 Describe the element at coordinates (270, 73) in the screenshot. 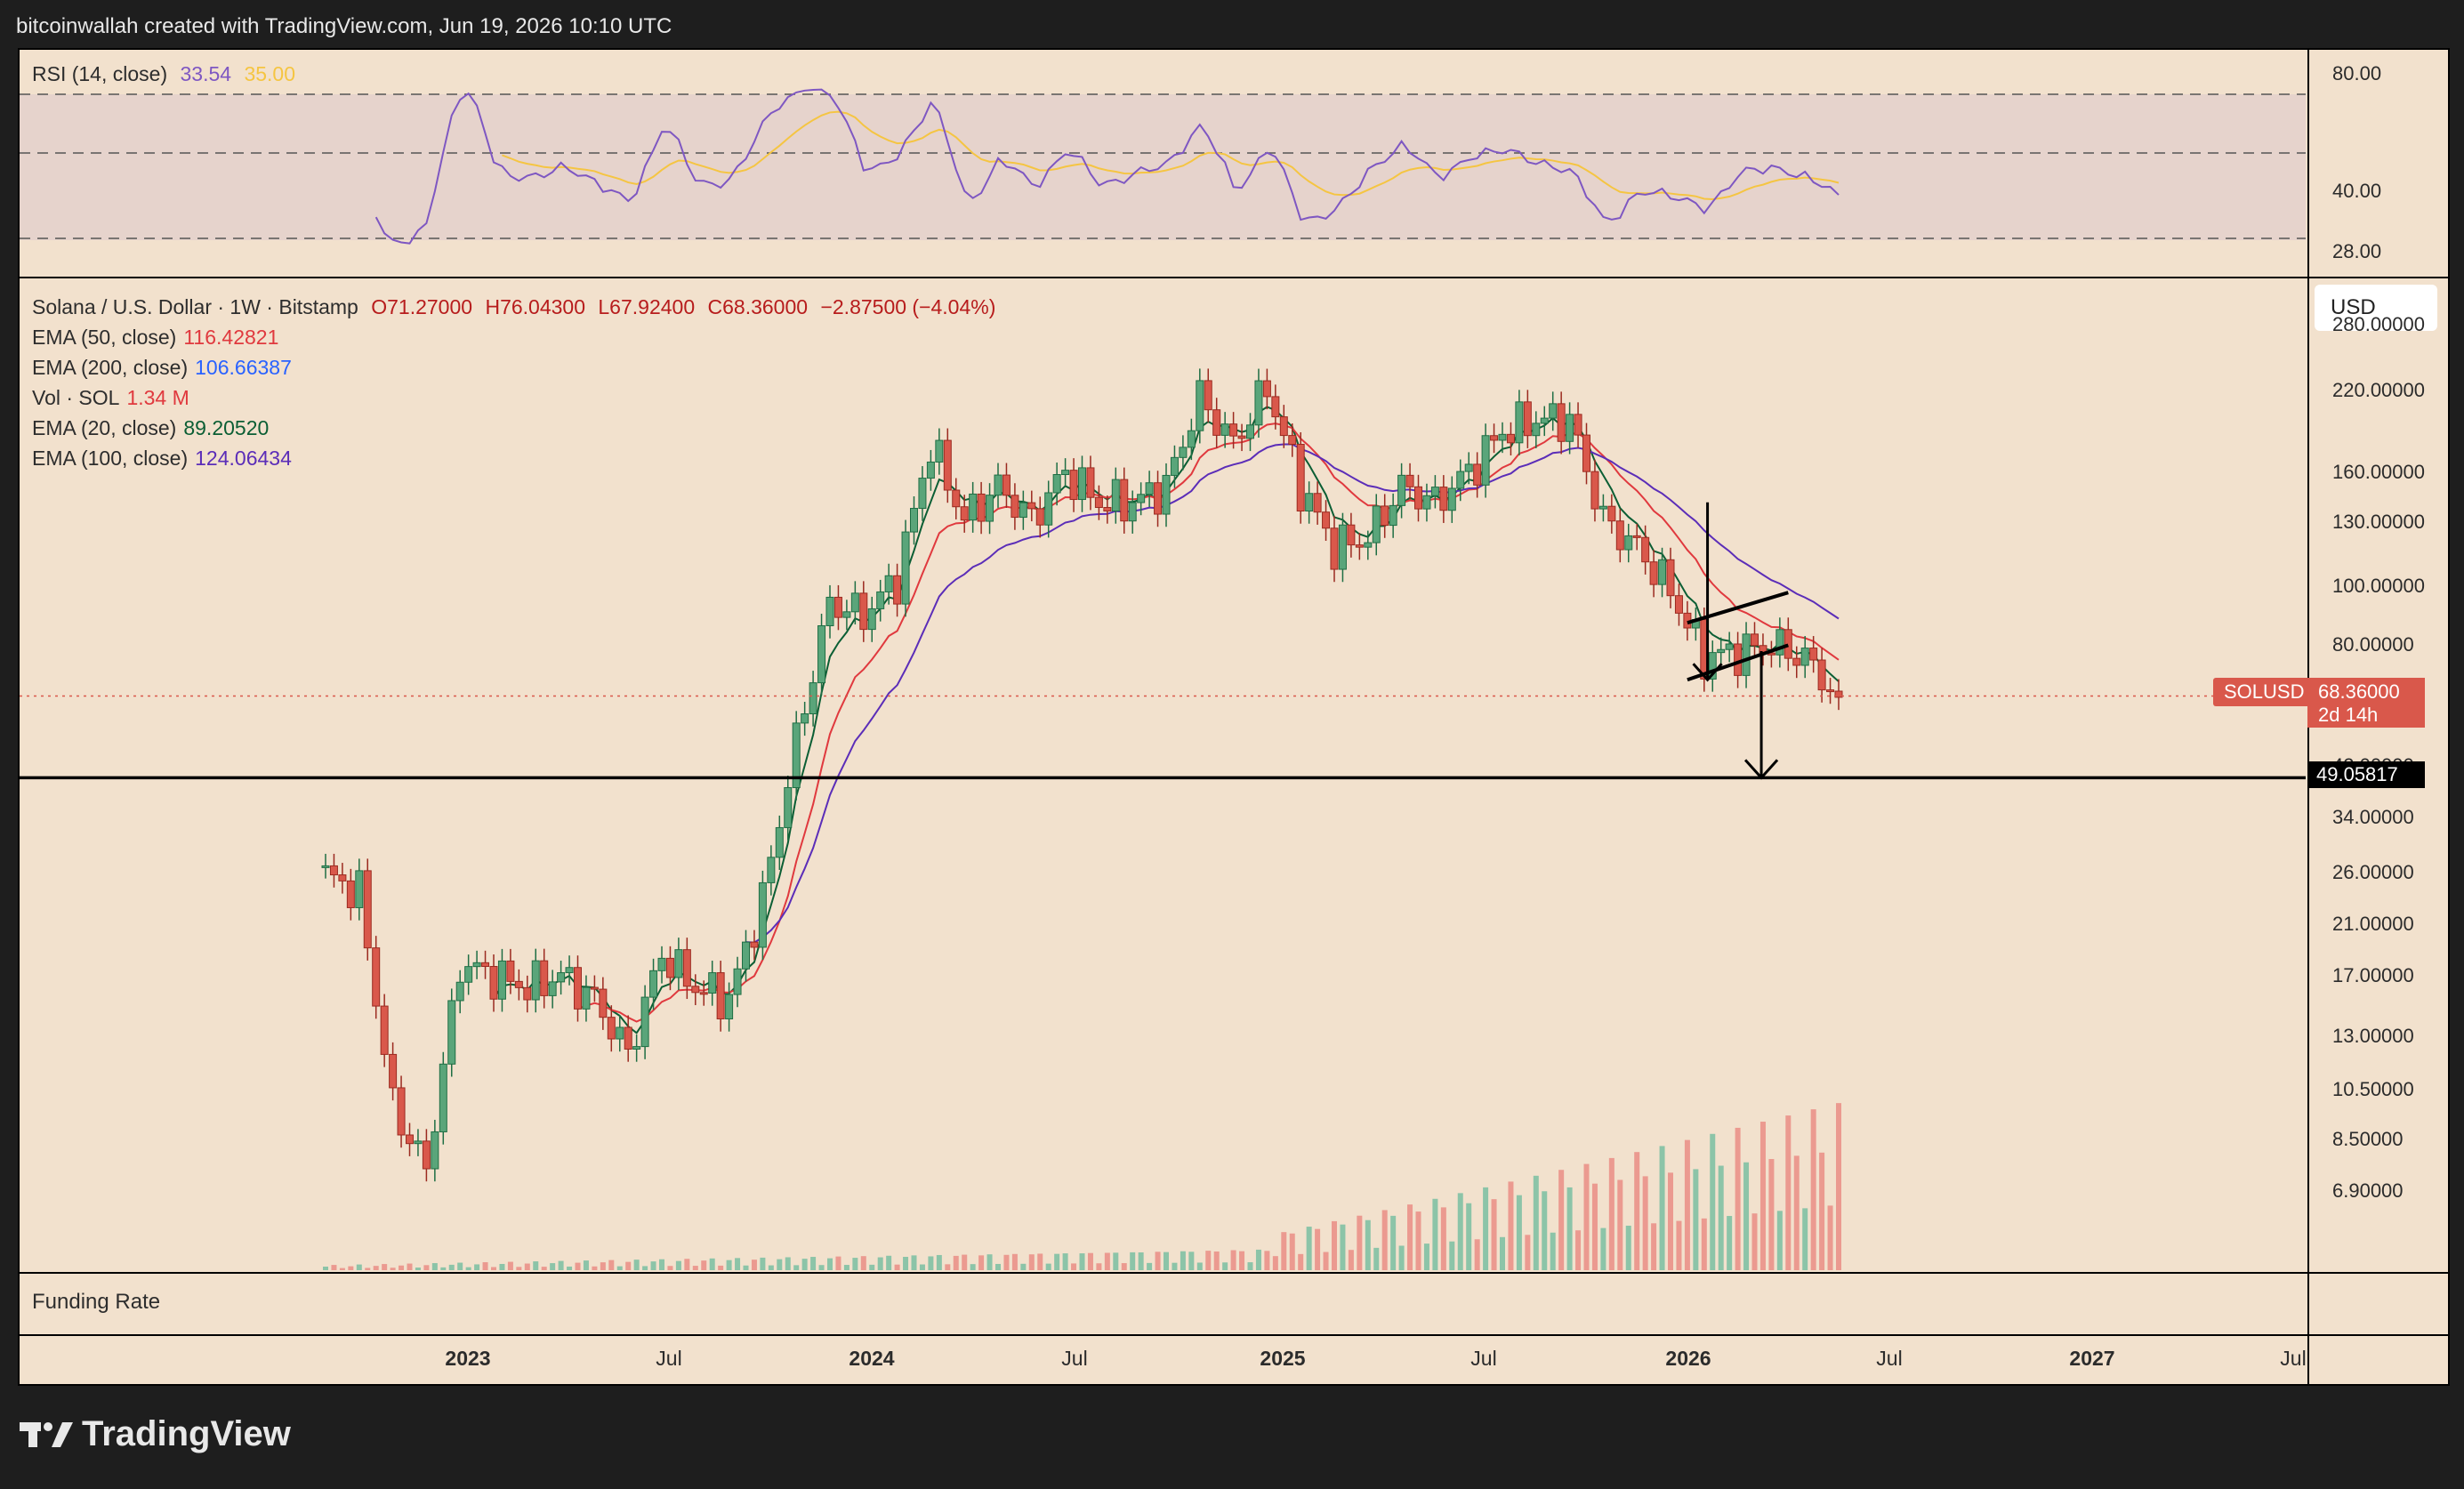

I see `rsi-ma-value: 35.00` at that location.